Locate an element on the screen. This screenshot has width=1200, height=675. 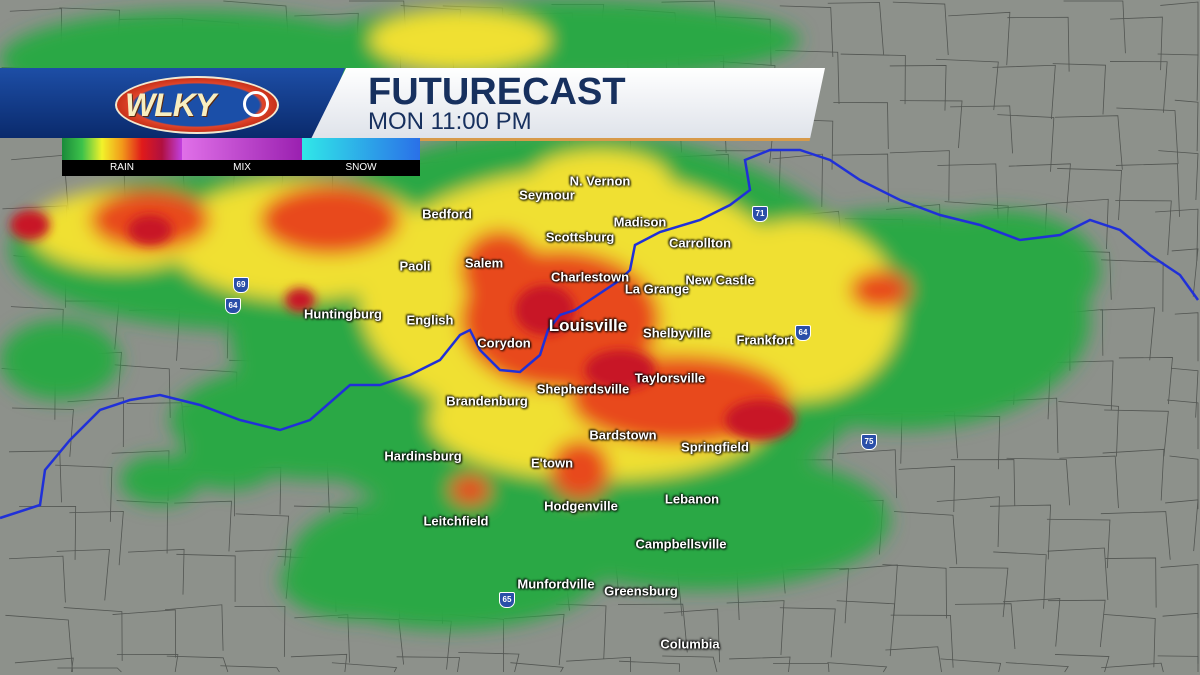
city-label: Huntingburg is located at coordinates (343, 314).